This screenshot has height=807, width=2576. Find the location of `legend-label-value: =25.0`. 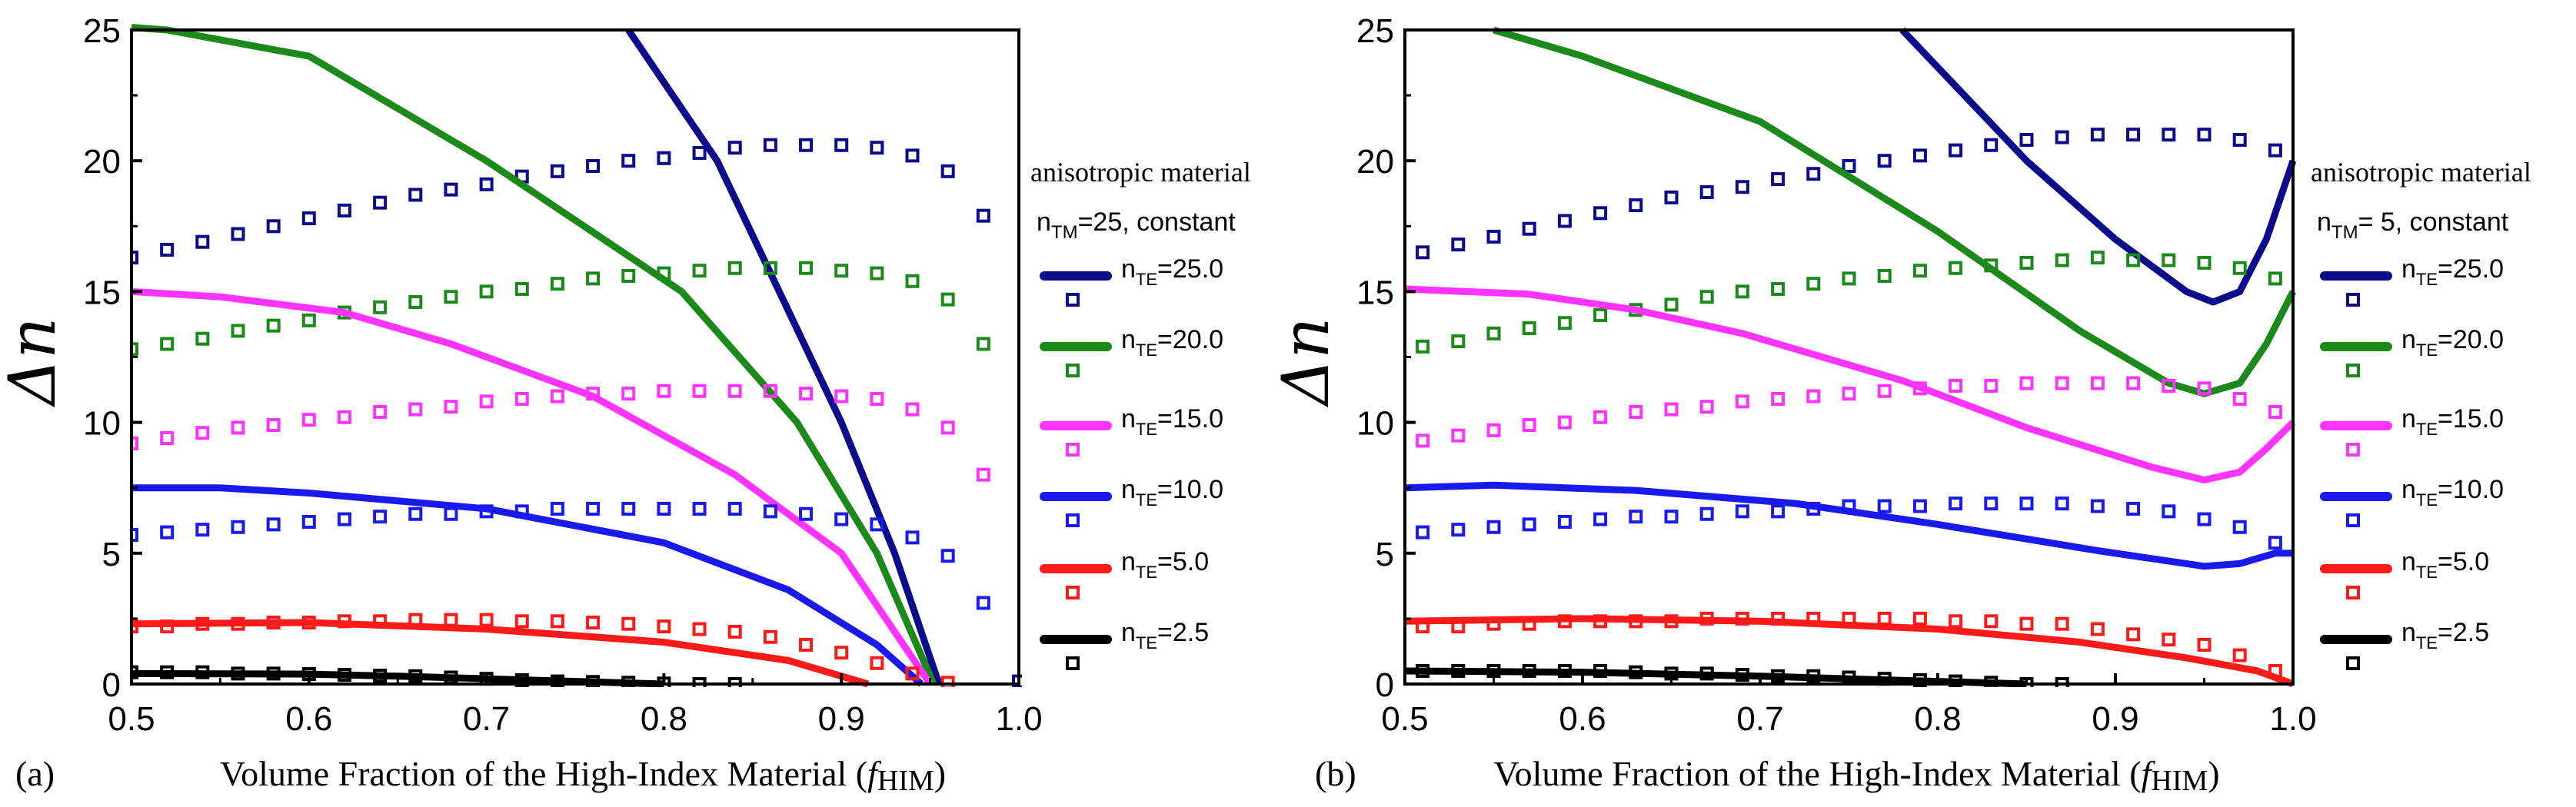

legend-label-value: =25.0 is located at coordinates (2471, 269).